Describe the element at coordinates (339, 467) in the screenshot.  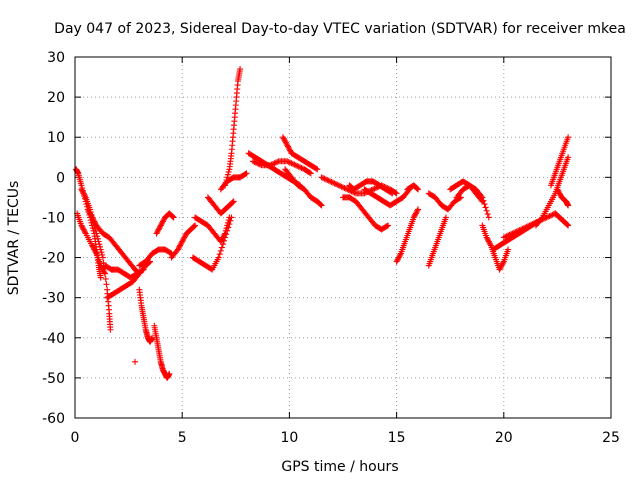
I see `x-axis-label: GPS time / hours` at that location.